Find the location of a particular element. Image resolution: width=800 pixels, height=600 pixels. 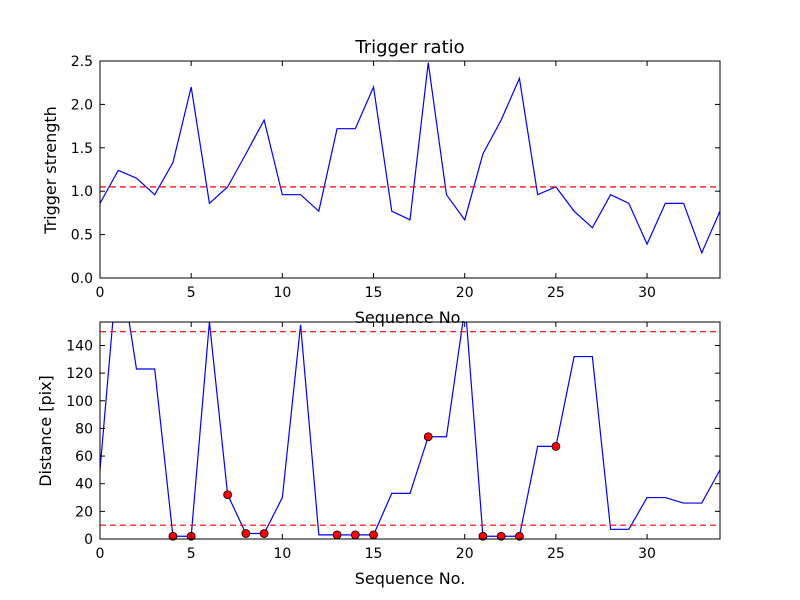

y-axis-label: Distance [pix] is located at coordinates (45, 431).